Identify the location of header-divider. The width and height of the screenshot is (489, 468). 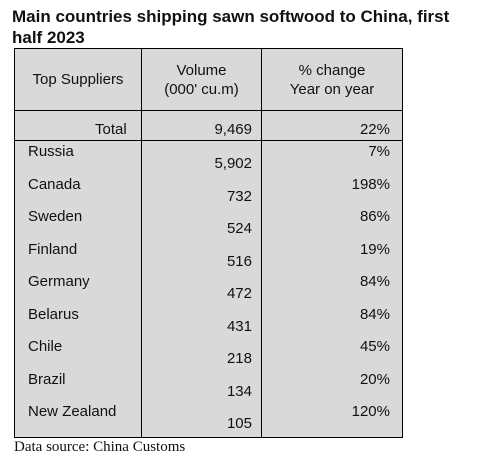
(208, 110).